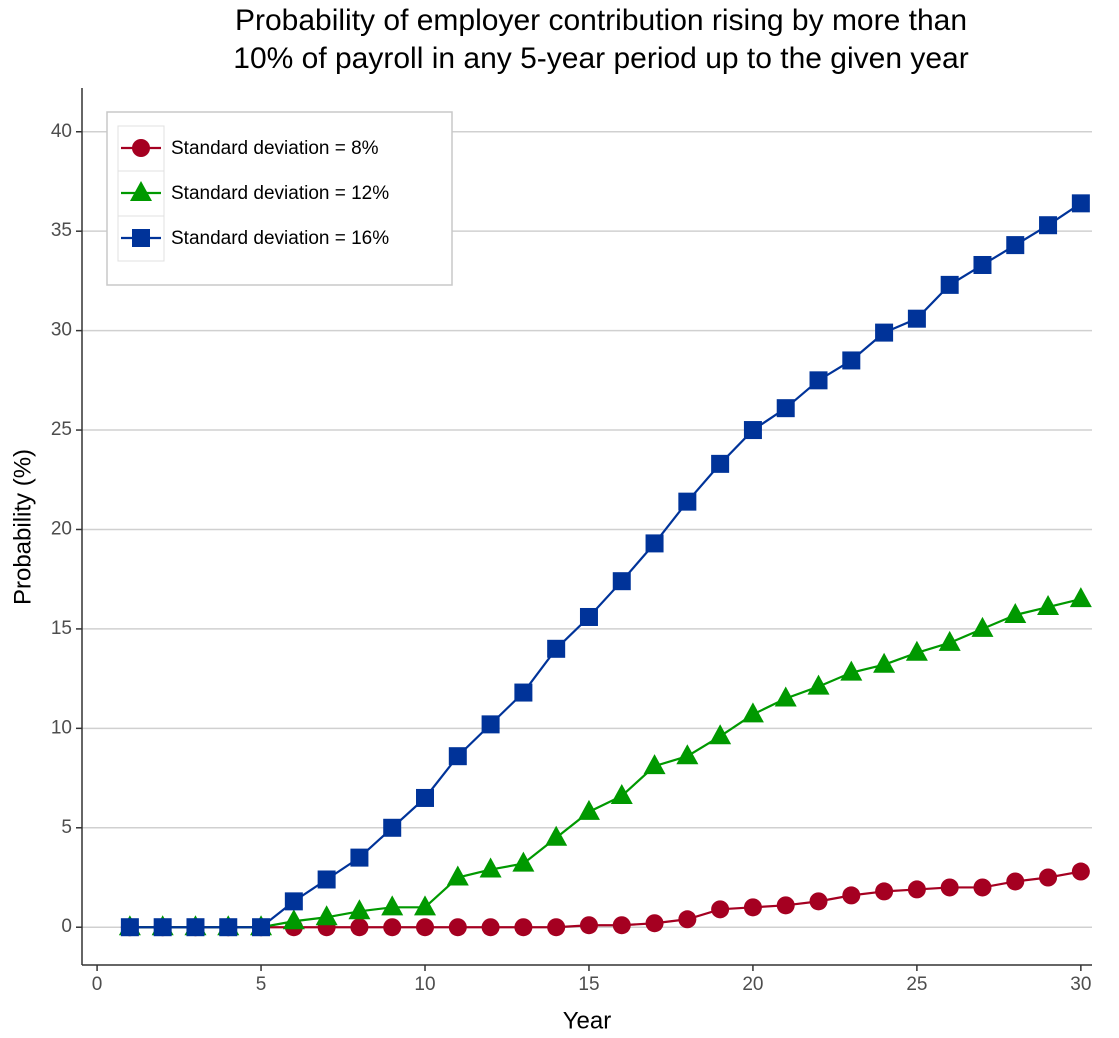  What do you see at coordinates (280, 193) in the screenshot?
I see `legend-label: Standard deviation = 12%` at bounding box center [280, 193].